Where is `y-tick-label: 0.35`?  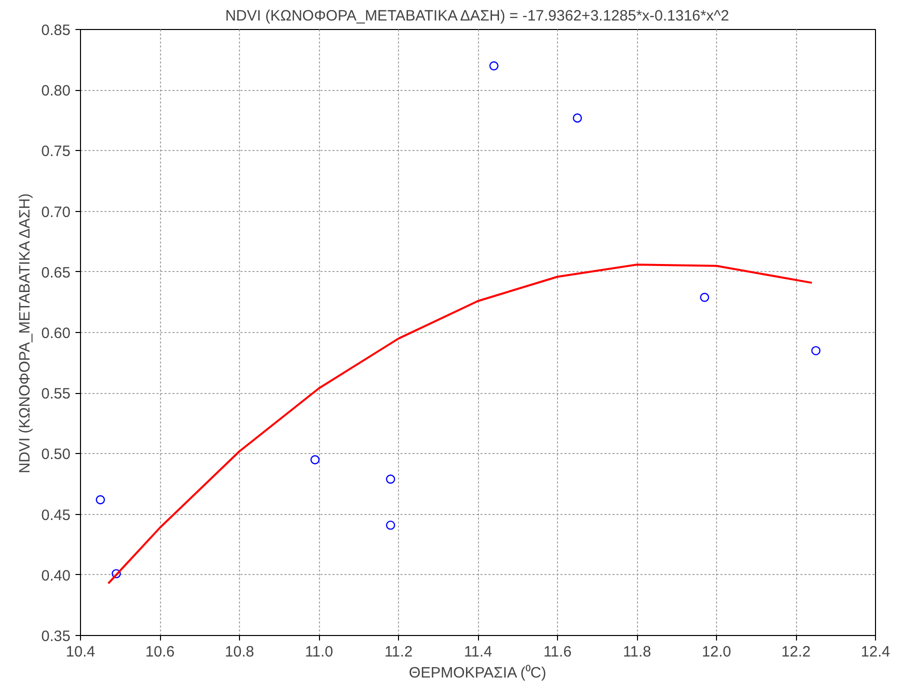
y-tick-label: 0.35 is located at coordinates (56, 636).